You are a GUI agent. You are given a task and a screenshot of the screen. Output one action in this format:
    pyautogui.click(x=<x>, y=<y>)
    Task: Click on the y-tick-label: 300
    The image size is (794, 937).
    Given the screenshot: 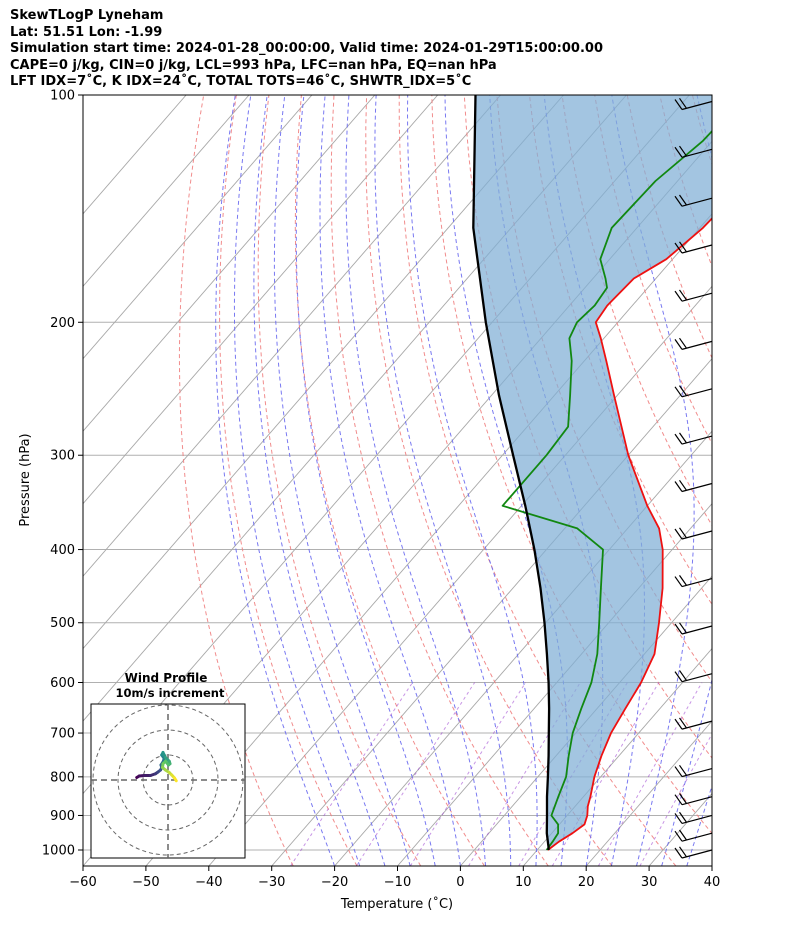 What is the action you would take?
    pyautogui.click(x=62, y=456)
    